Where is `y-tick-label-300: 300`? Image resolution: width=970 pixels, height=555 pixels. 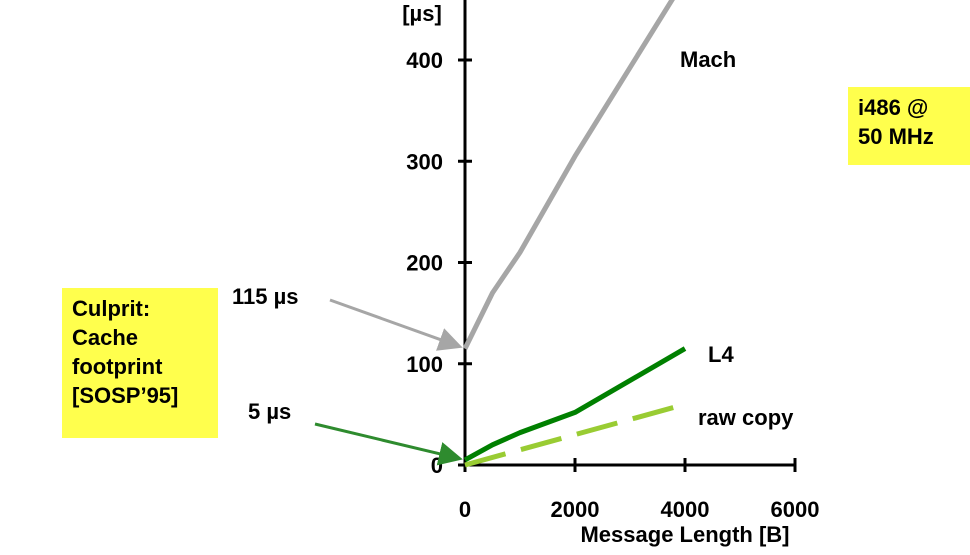
y-tick-label-300: 300 is located at coordinates (424, 161).